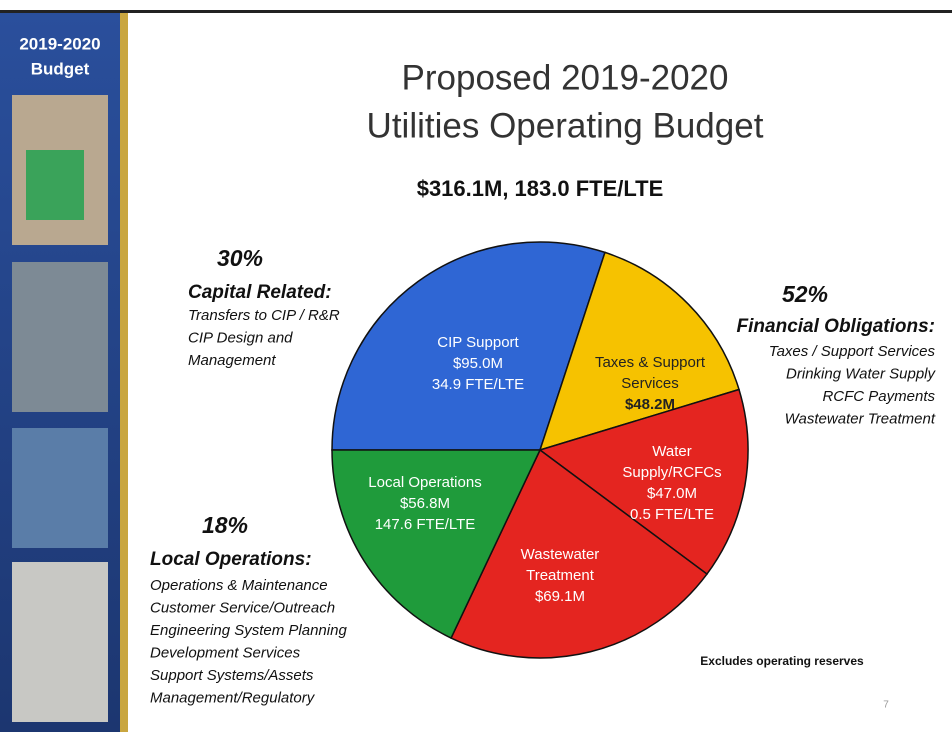 The height and width of the screenshot is (732, 952). I want to click on sidebar-stripe, so click(124, 372).